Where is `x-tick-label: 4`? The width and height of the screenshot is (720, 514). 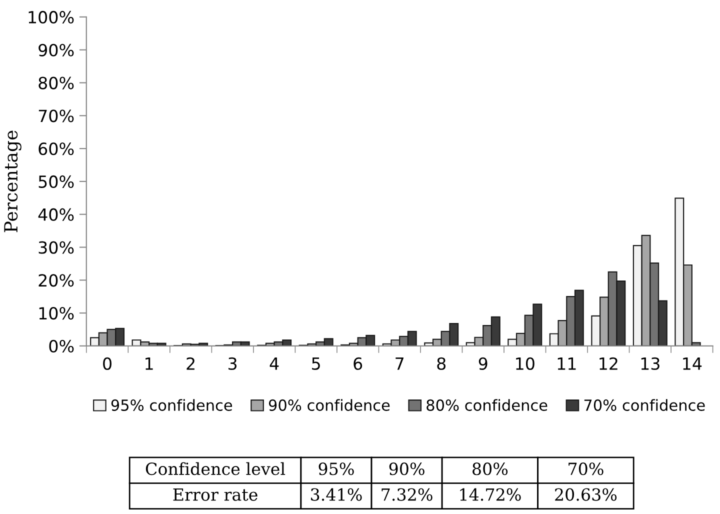
x-tick-label: 4 is located at coordinates (274, 364).